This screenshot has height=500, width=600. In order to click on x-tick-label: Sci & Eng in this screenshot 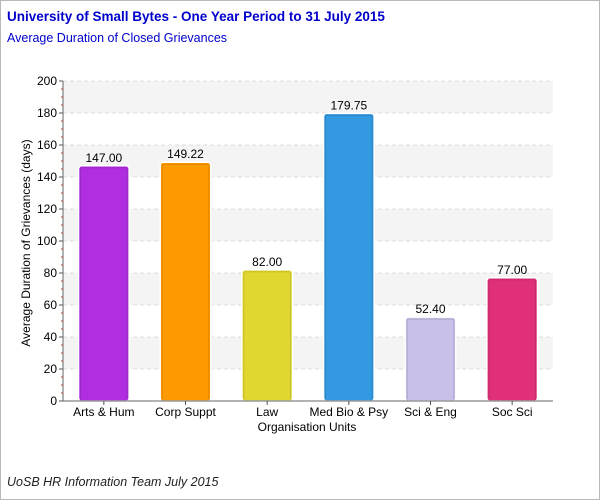, I will do `click(430, 412)`.